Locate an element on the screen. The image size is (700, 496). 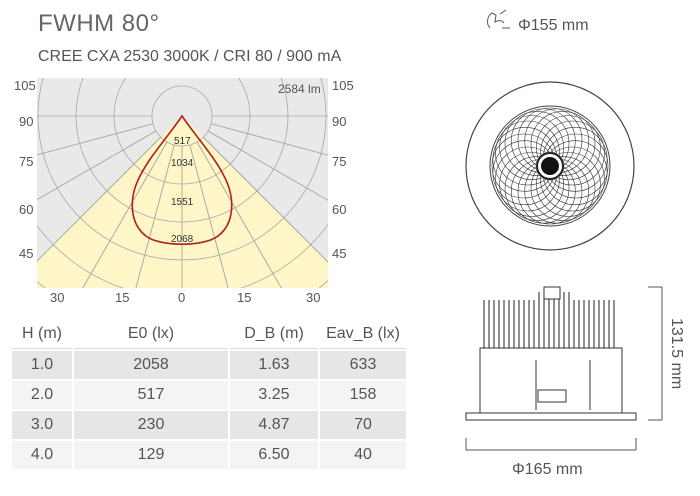
ring-value-2068: 2068 is located at coordinates (182, 239).